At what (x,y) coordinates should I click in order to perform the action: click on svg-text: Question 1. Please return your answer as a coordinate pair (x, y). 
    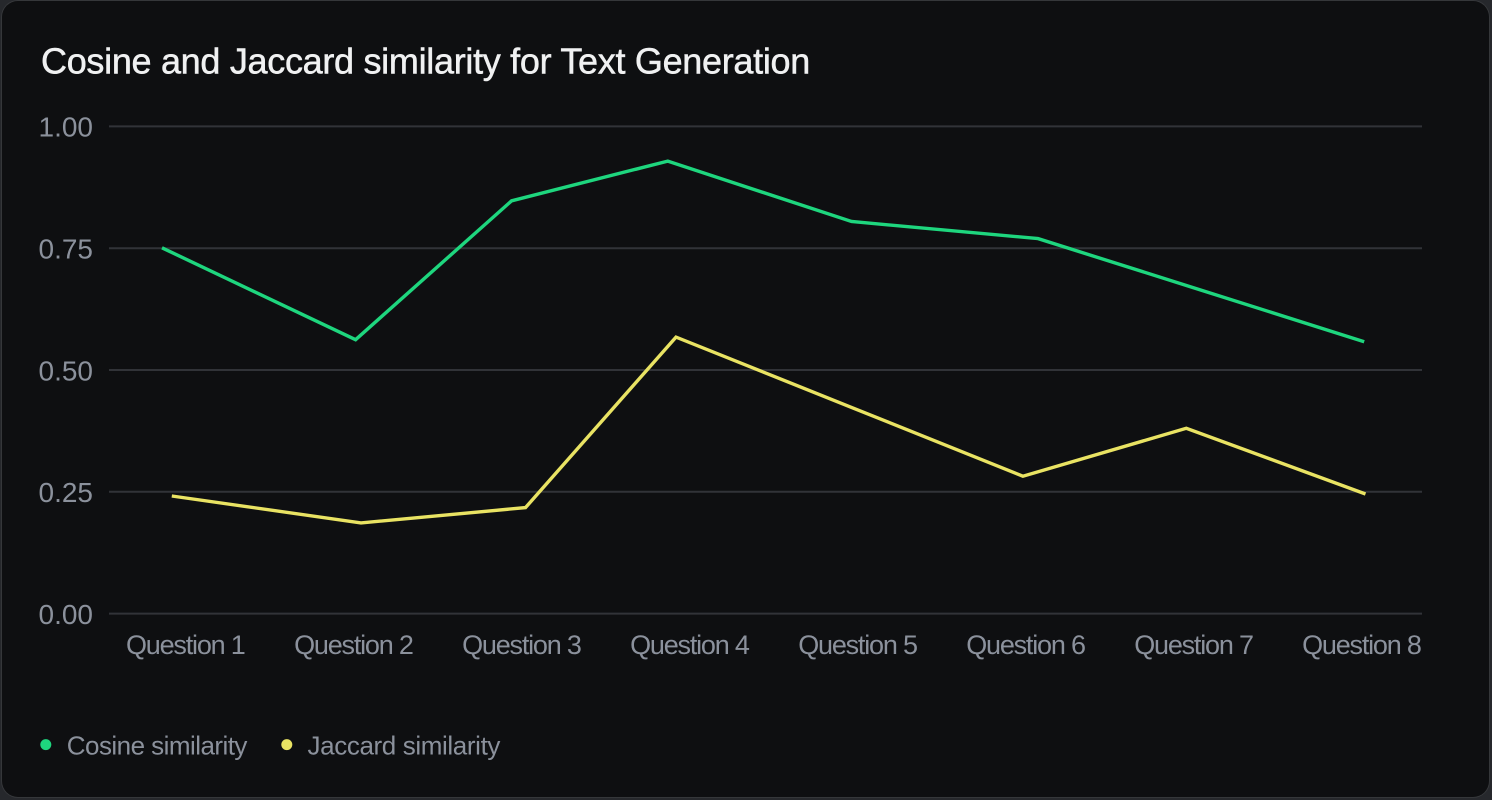
    Looking at the image, I should click on (185, 645).